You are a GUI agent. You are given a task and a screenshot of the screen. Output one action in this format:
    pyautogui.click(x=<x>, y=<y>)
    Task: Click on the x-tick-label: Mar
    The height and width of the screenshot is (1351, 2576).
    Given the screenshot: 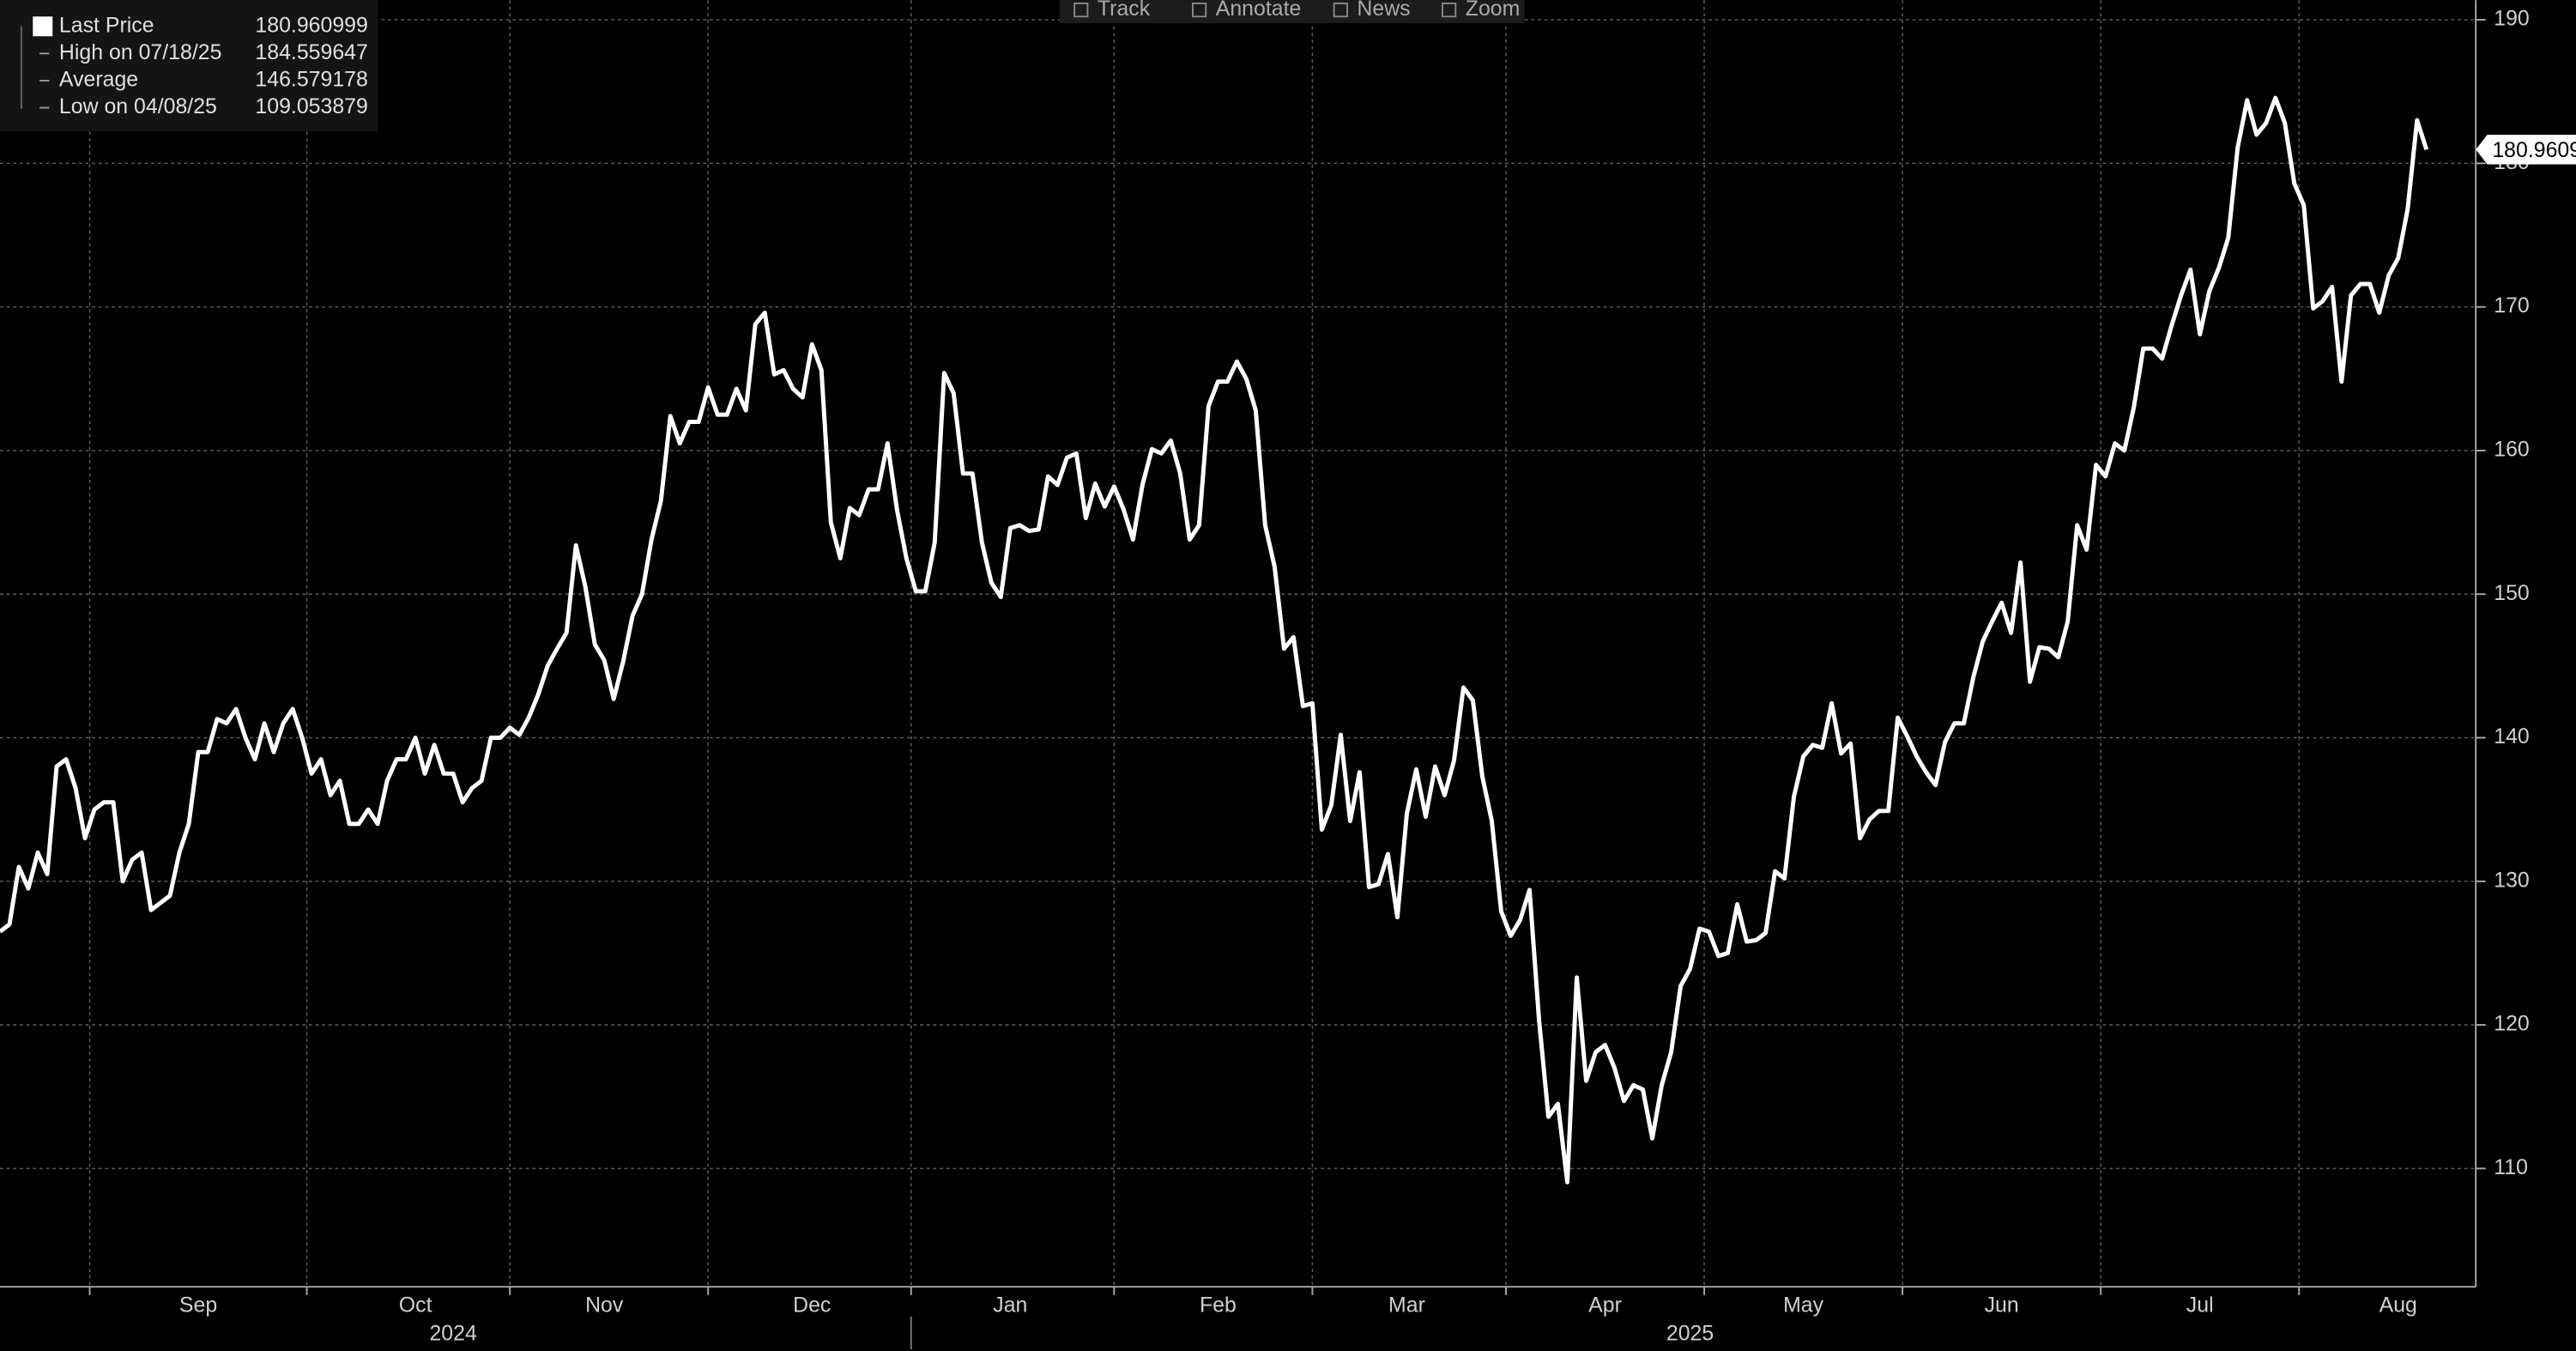 What is the action you would take?
    pyautogui.click(x=1406, y=1305)
    